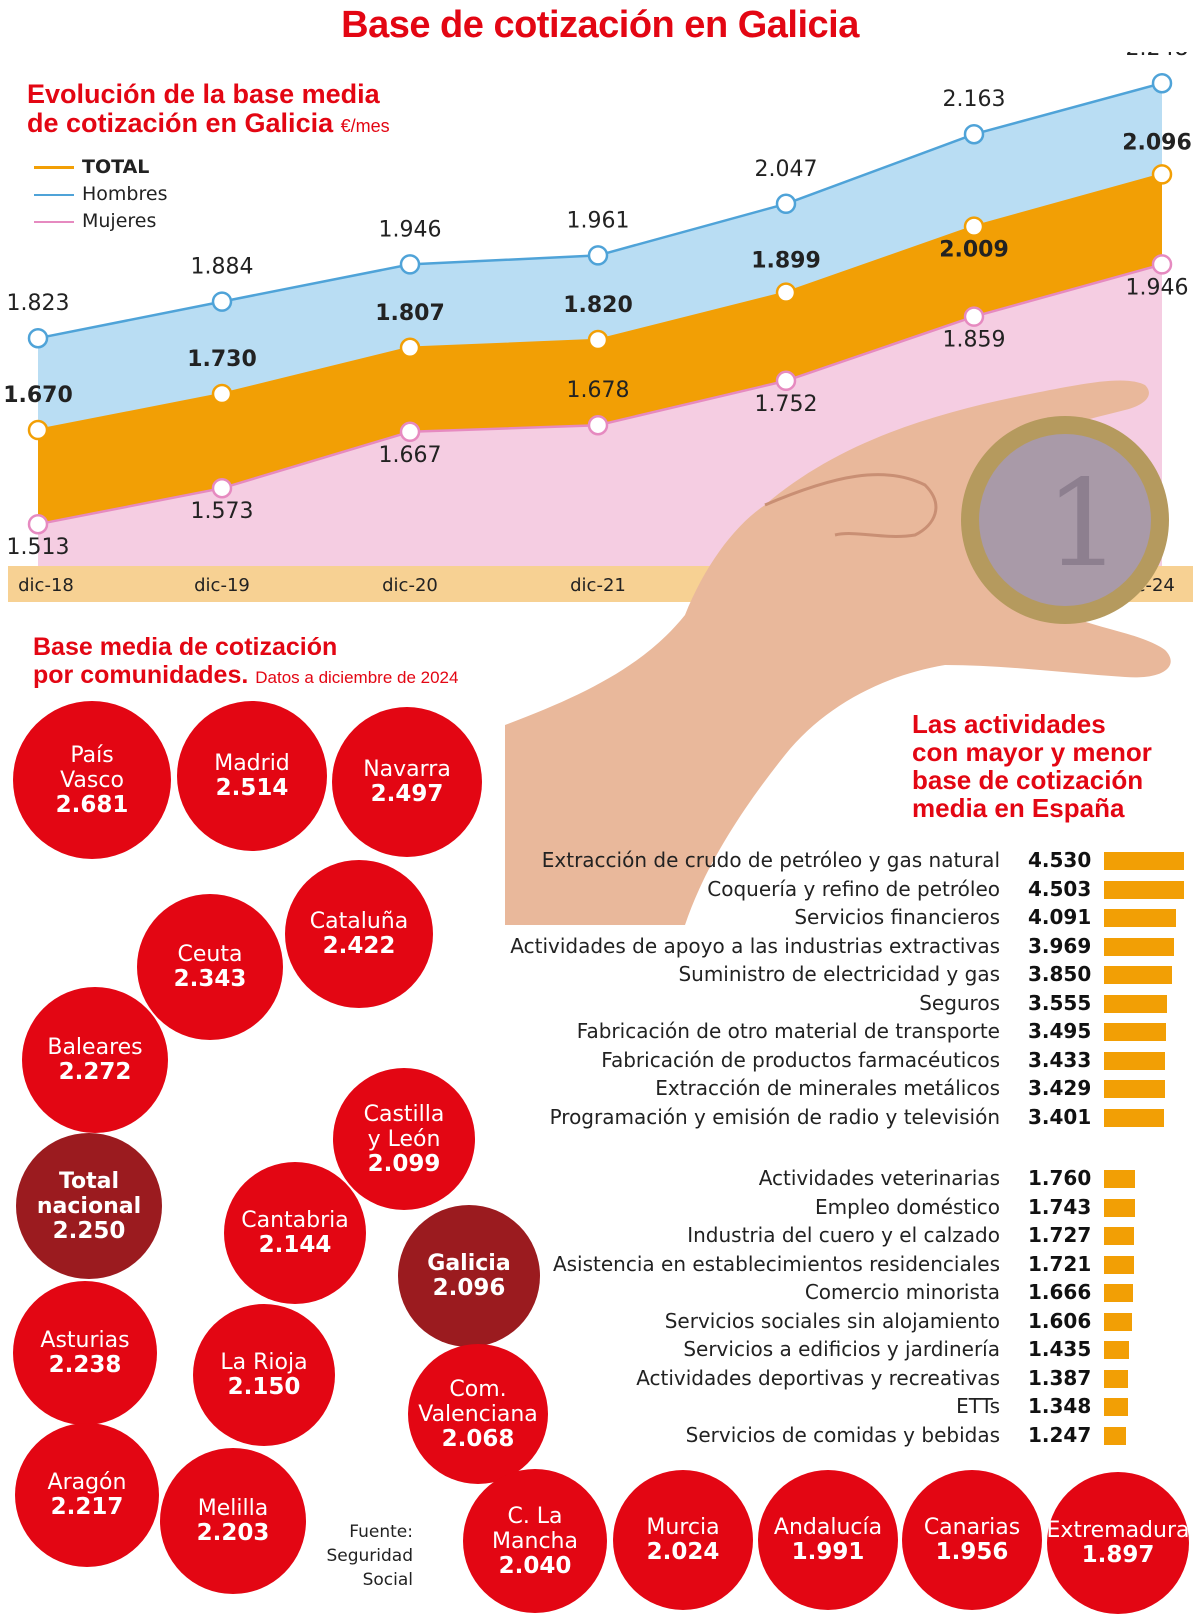 The image size is (1200, 1621). What do you see at coordinates (1060, 1235) in the screenshot?
I see `activity-value: 1.727` at bounding box center [1060, 1235].